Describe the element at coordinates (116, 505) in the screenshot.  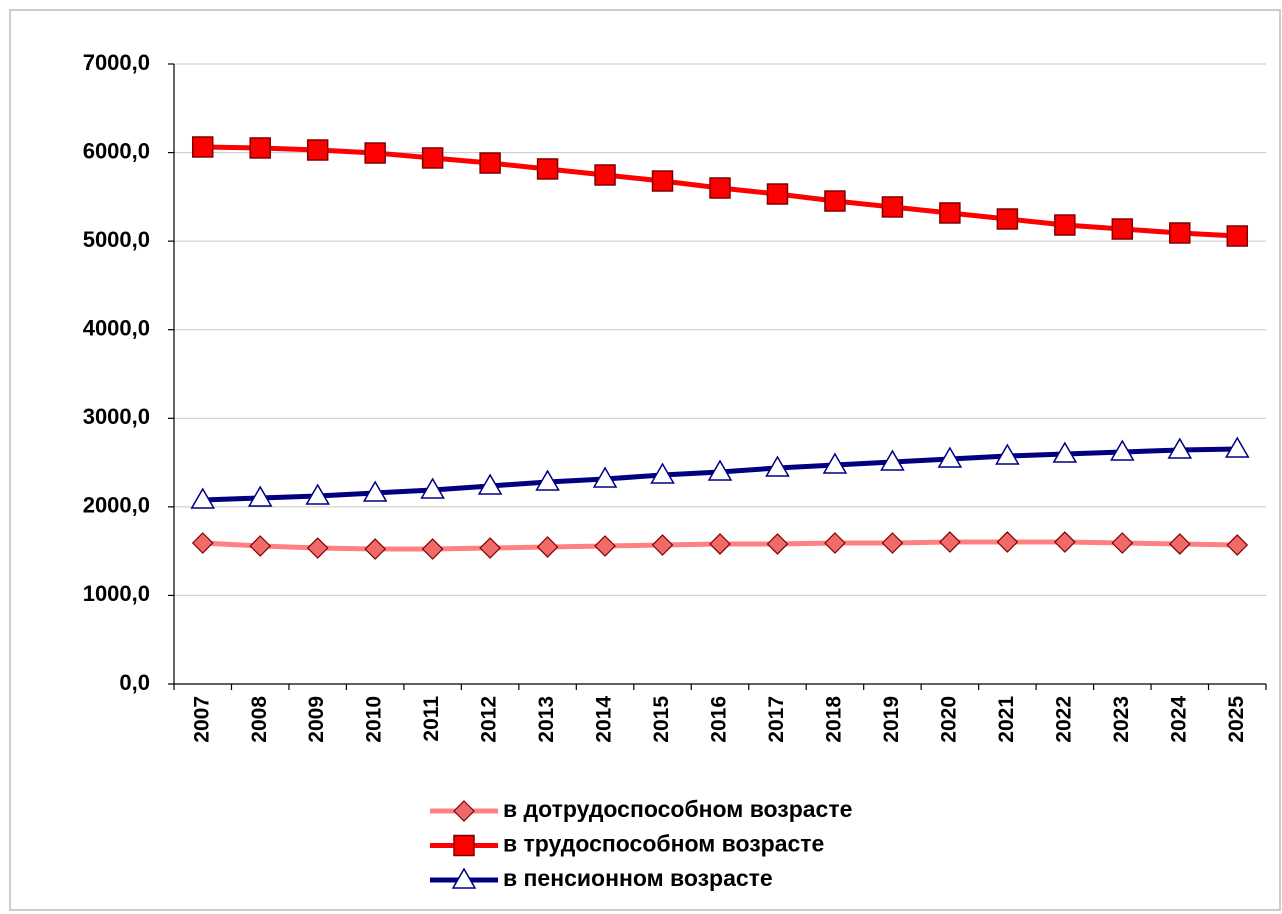
I see `y-tick-label: 2000,0` at that location.